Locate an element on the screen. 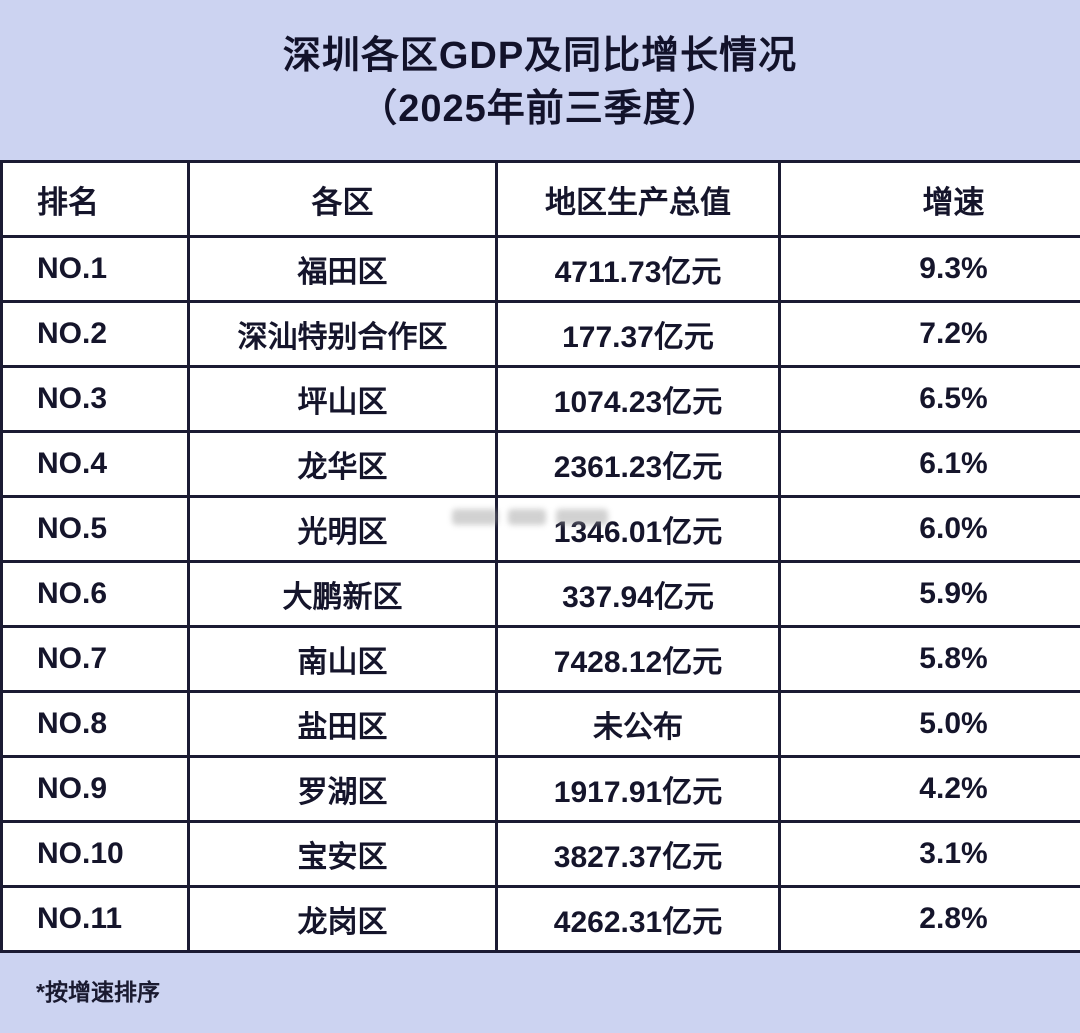 This screenshot has width=1080, height=1033. district-cell: 深汕特别合作区 is located at coordinates (342, 334).